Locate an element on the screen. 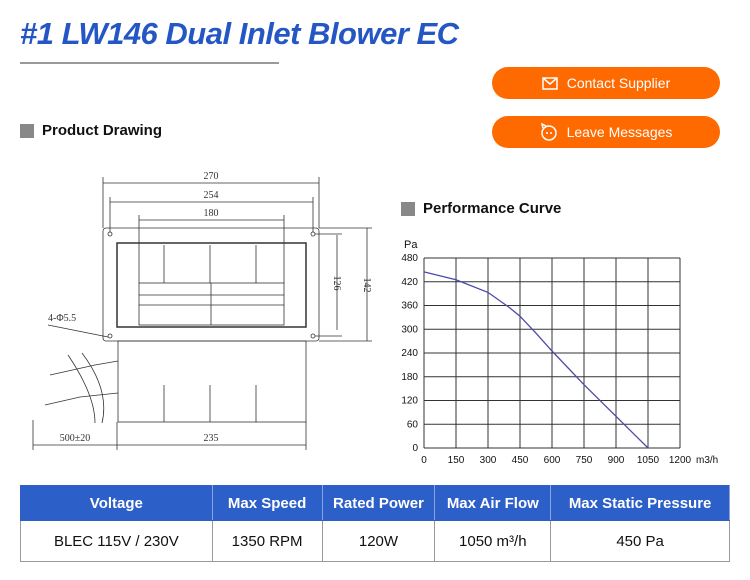 The height and width of the screenshot is (580, 750). x-axis-label: m3/h is located at coordinates (707, 460).